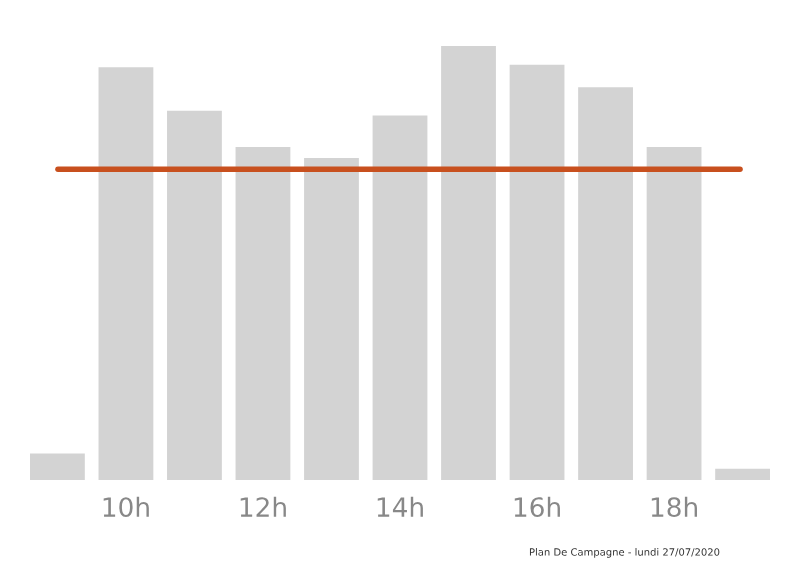  Describe the element at coordinates (263, 506) in the screenshot. I see `x-tick-label: 12h` at that location.